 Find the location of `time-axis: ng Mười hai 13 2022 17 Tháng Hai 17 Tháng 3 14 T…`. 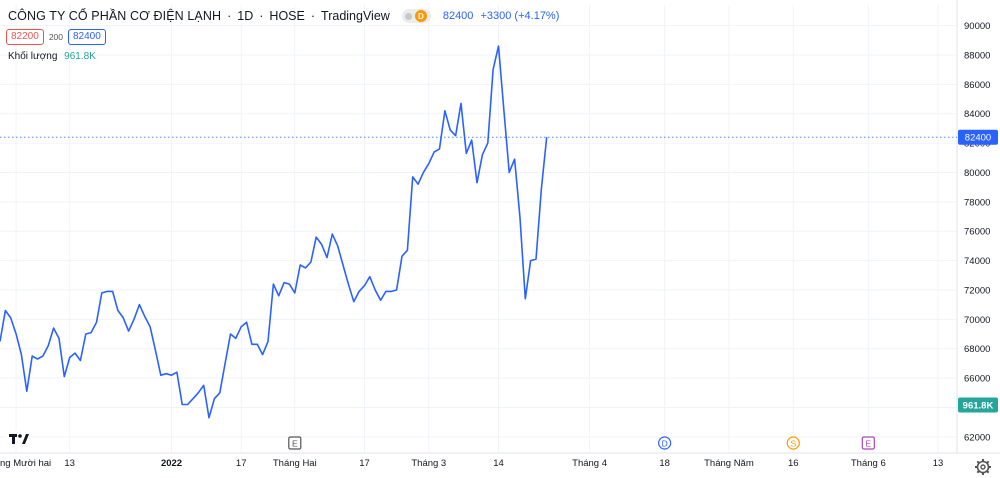

time-axis: ng Mười hai 13 2022 17 Tháng Hai 17 Tháng 3 14 T… is located at coordinates (471, 463).